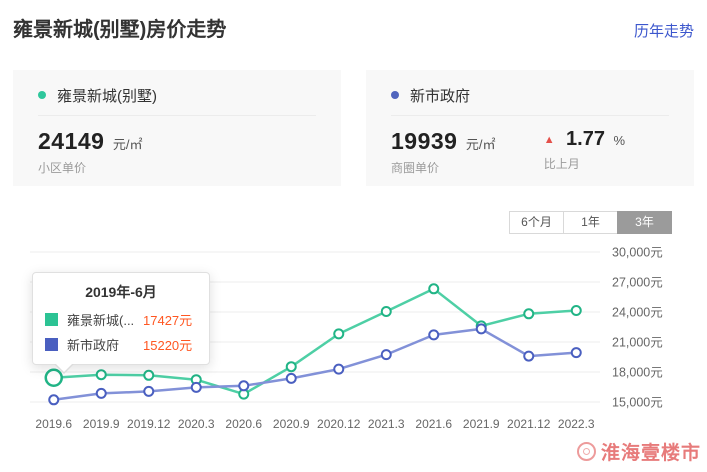 The image size is (707, 472). I want to click on tooltip-row: 新市政府 15220元, so click(121, 344).